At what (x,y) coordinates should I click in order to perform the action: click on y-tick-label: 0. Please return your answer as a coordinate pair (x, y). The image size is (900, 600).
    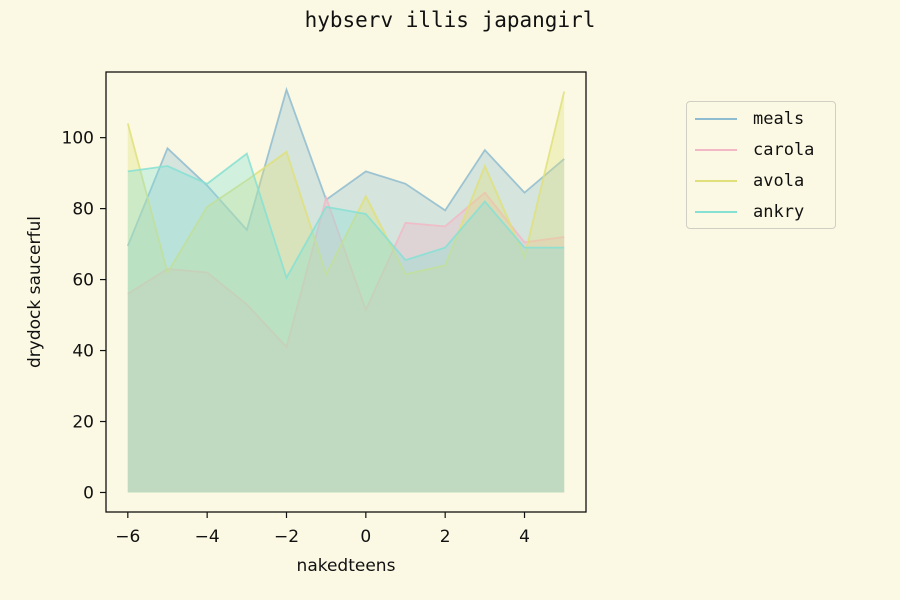
    Looking at the image, I should click on (88, 493).